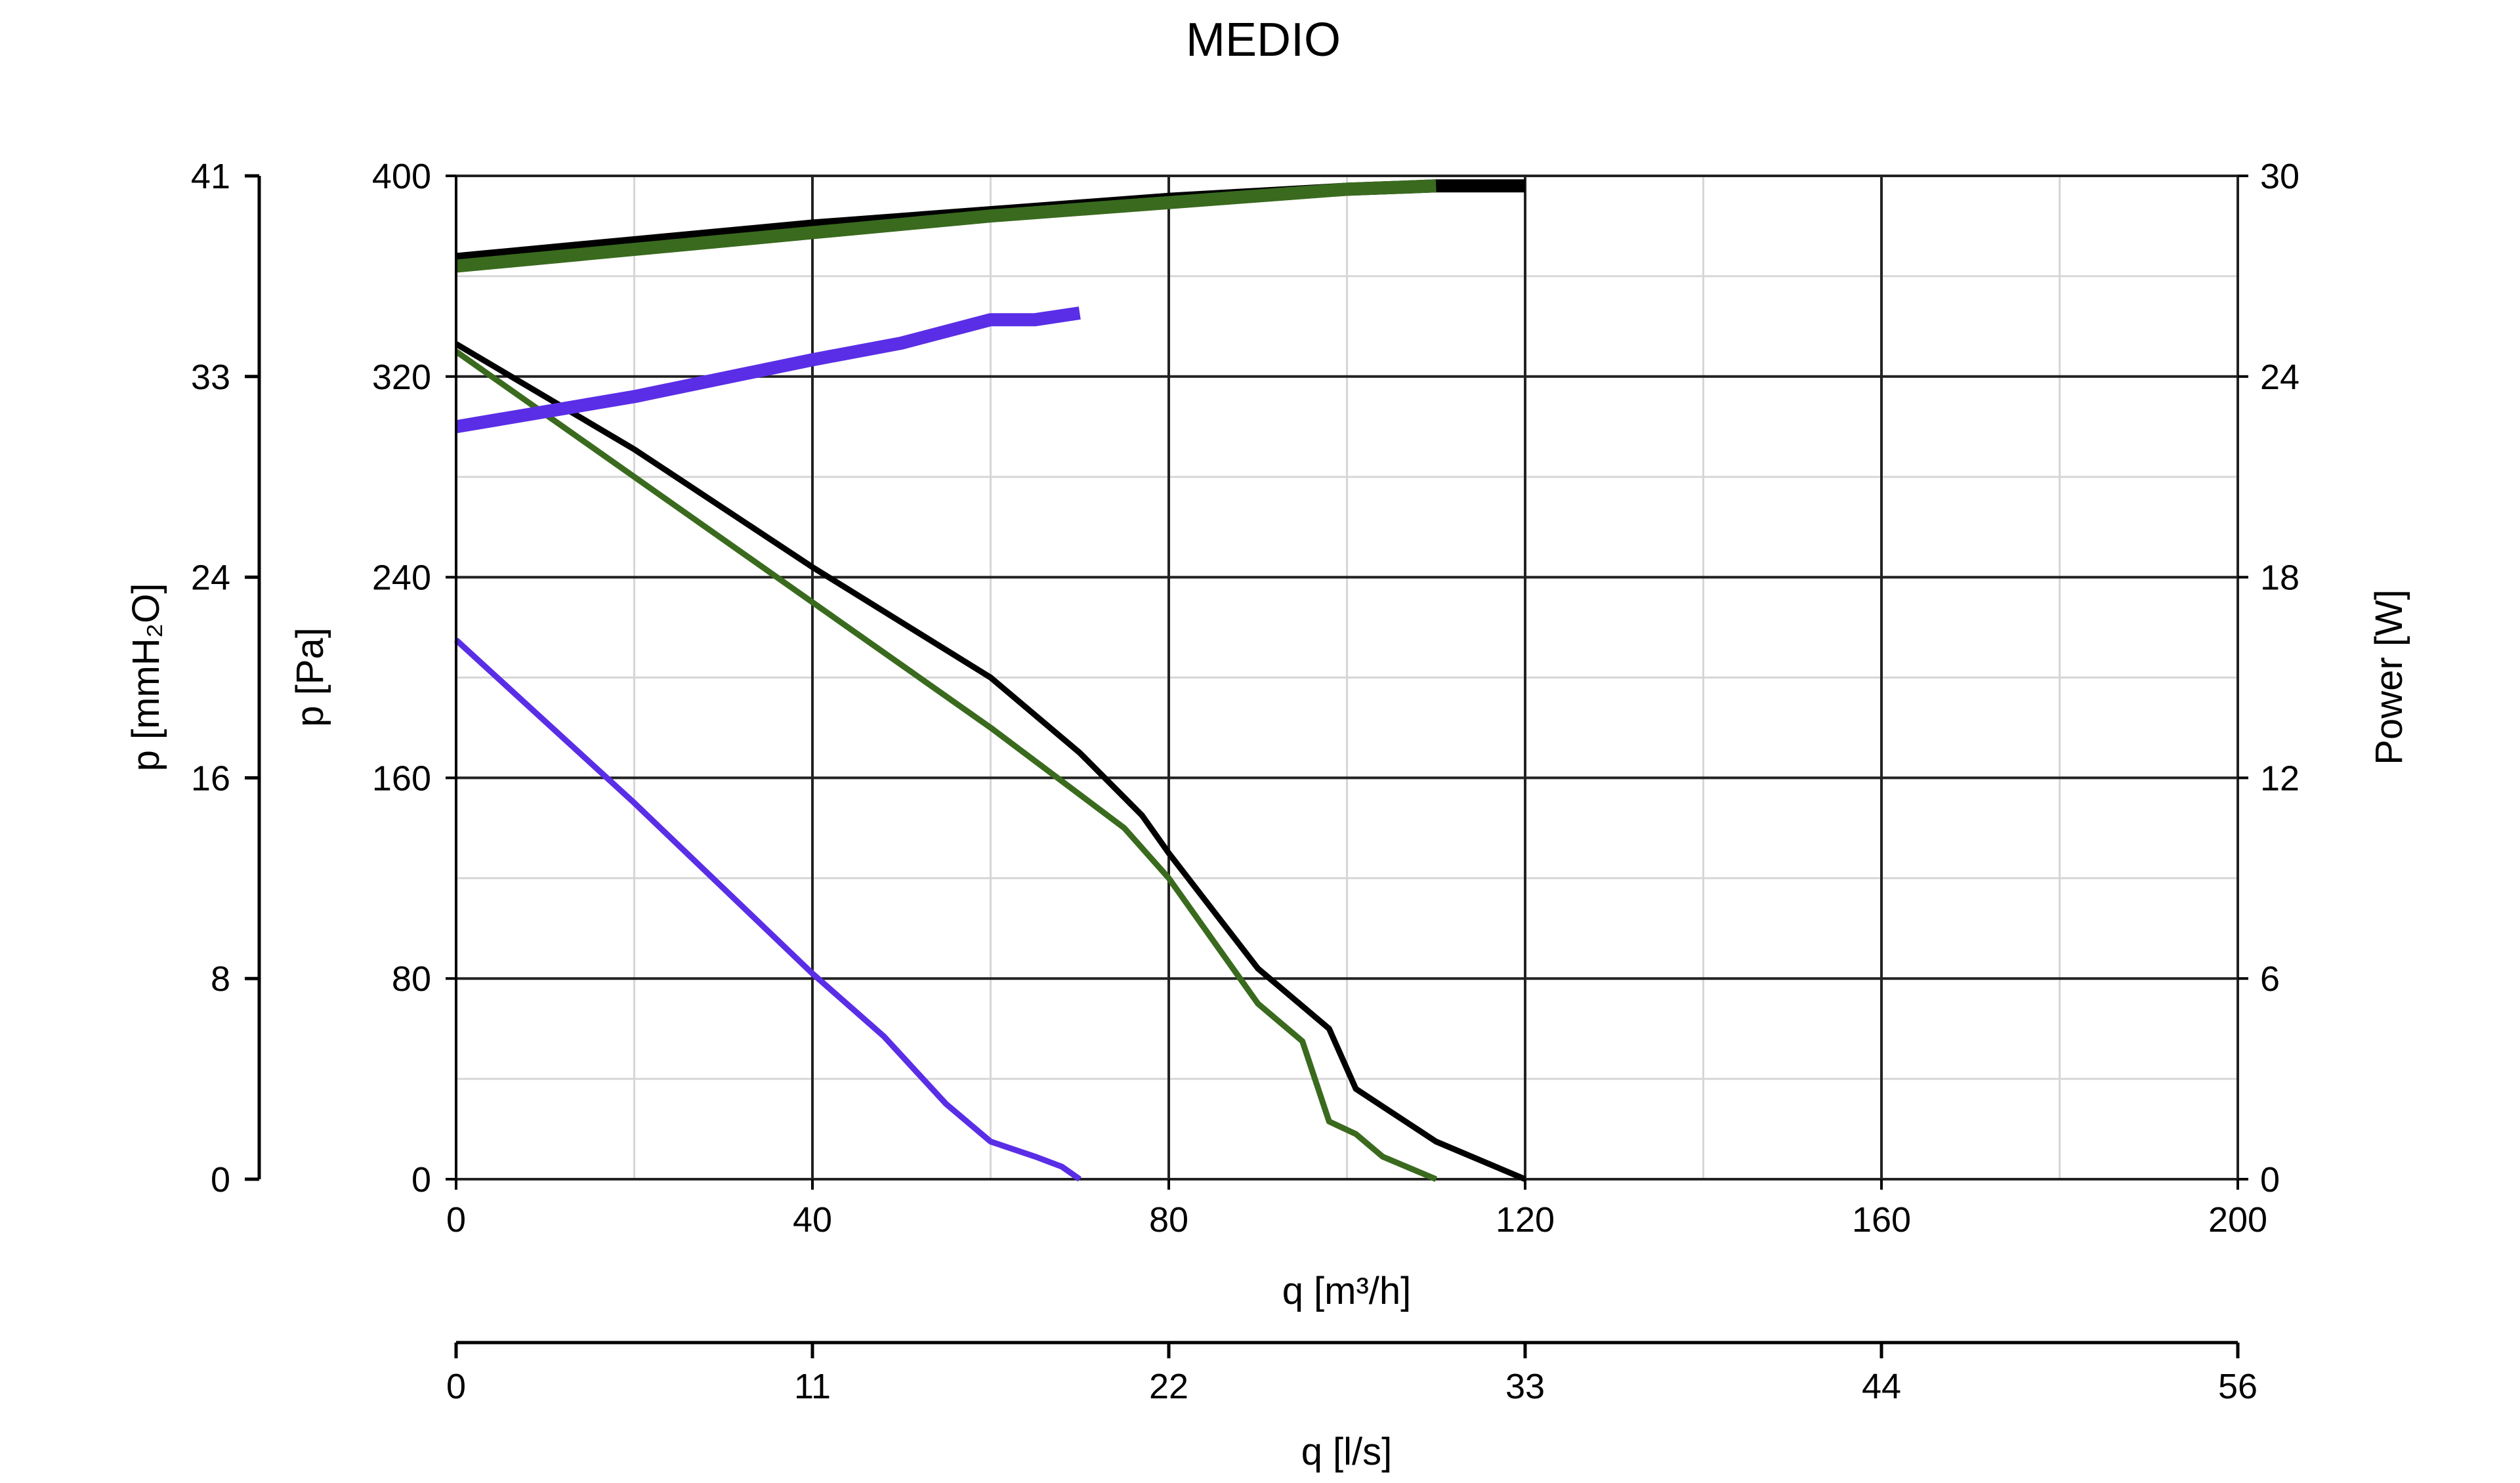  What do you see at coordinates (146, 677) in the screenshot?
I see `y2-axis-title: p [mmH₂O]` at bounding box center [146, 677].